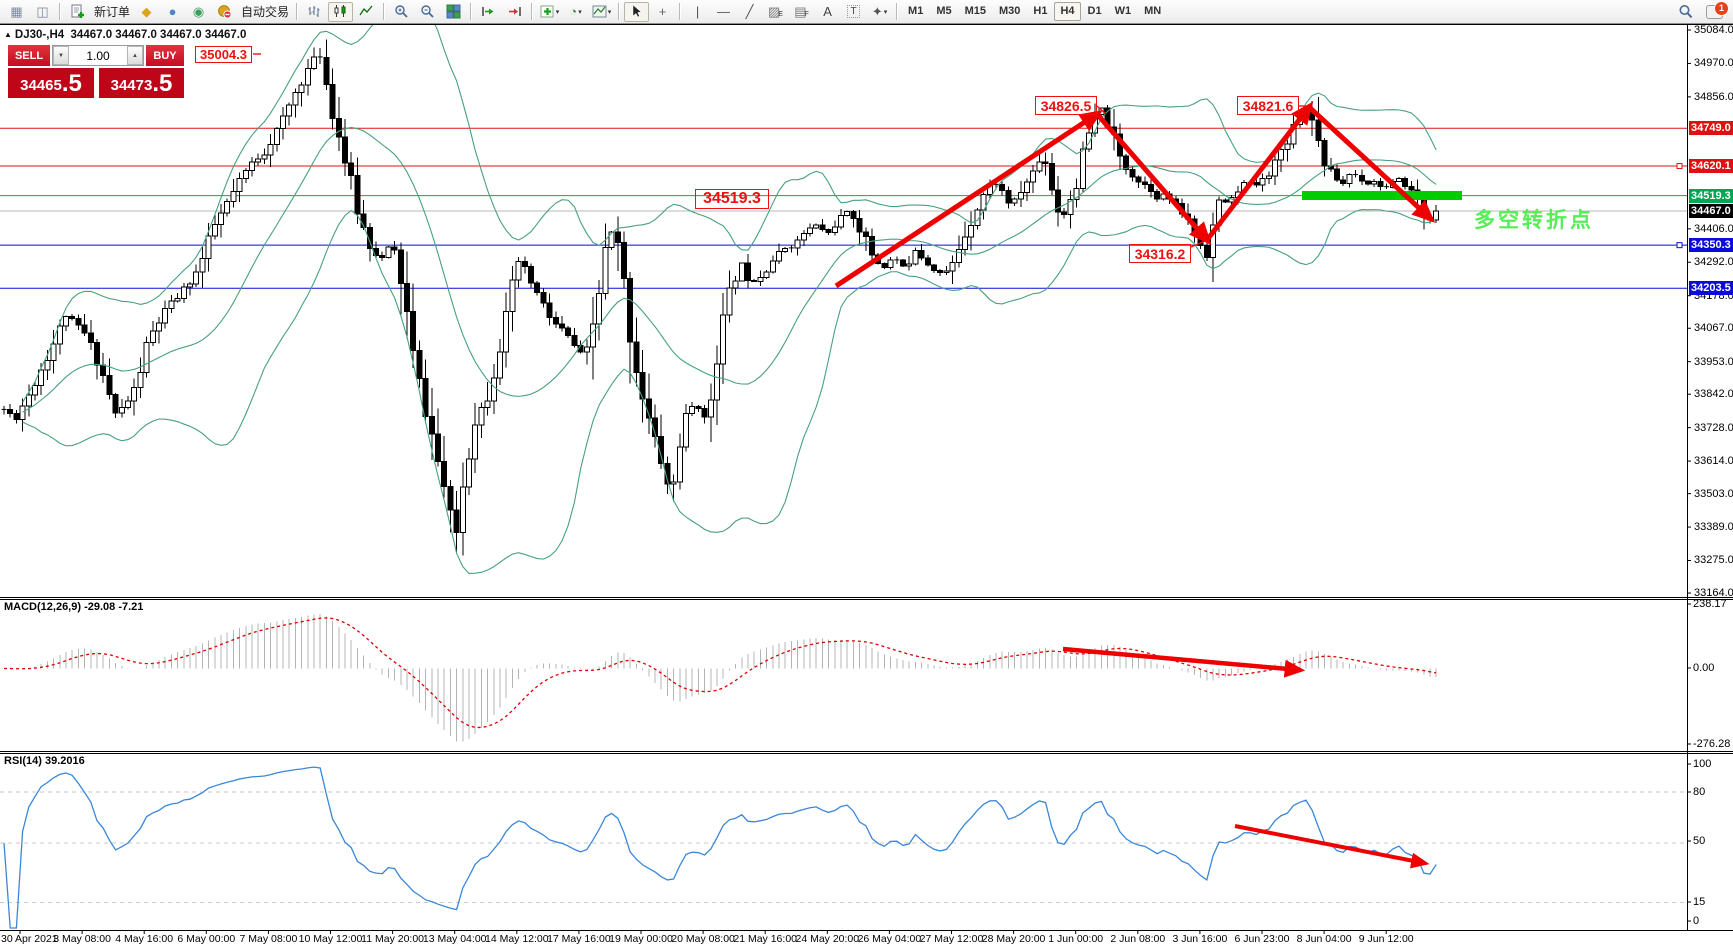  Describe the element at coordinates (42, 11) in the screenshot. I see `profiles-icon: ◫` at that location.